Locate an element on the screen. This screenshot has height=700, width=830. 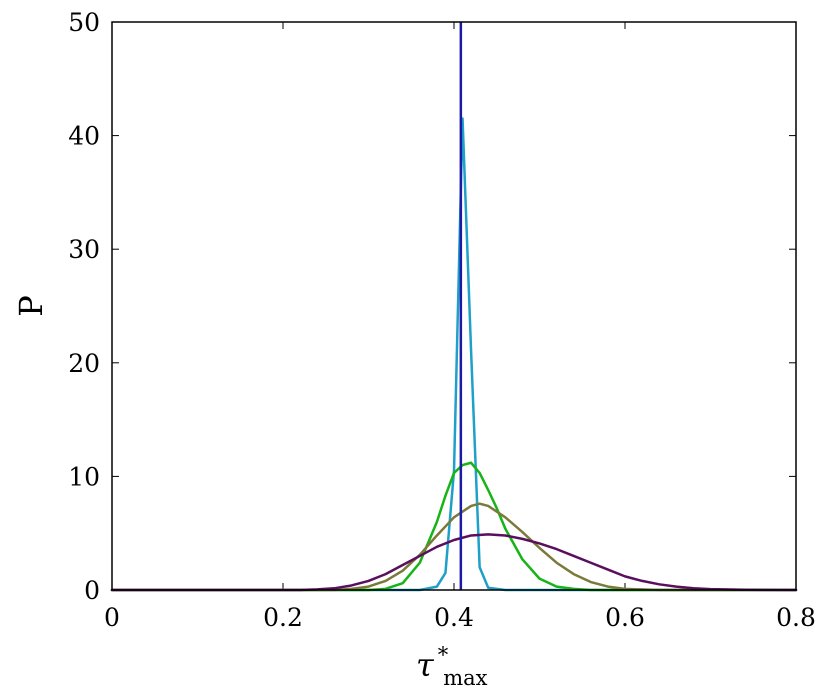
x-tick-labels: 0 0.2 0.4 0.6 0.8 is located at coordinates (460, 617).